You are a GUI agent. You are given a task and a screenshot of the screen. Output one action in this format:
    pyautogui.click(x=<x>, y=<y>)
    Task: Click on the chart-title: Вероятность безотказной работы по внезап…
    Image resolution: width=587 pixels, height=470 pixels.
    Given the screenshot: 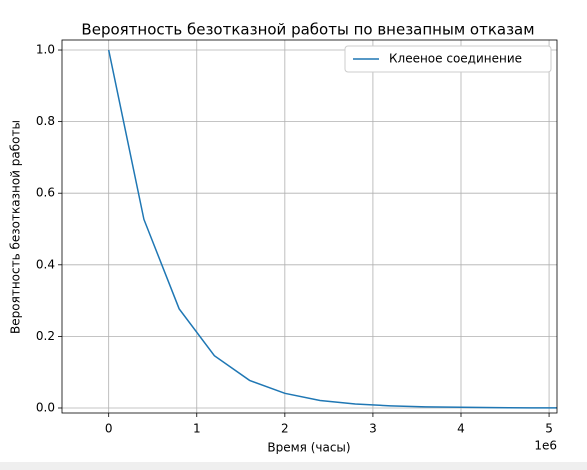 What is the action you would take?
    pyautogui.click(x=307, y=30)
    